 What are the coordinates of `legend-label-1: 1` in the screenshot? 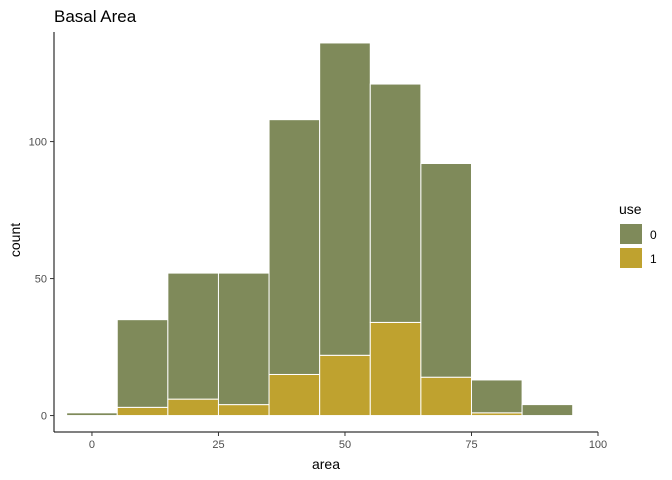 It's located at (653, 259).